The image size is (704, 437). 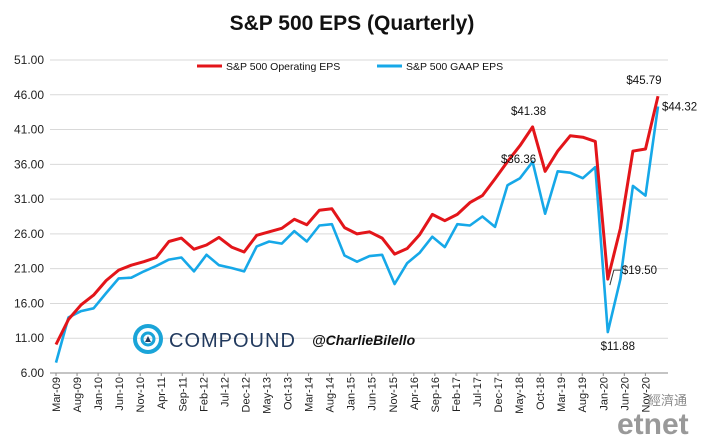 What do you see at coordinates (394, 394) in the screenshot?
I see `x-tick-label: Nov-15` at bounding box center [394, 394].